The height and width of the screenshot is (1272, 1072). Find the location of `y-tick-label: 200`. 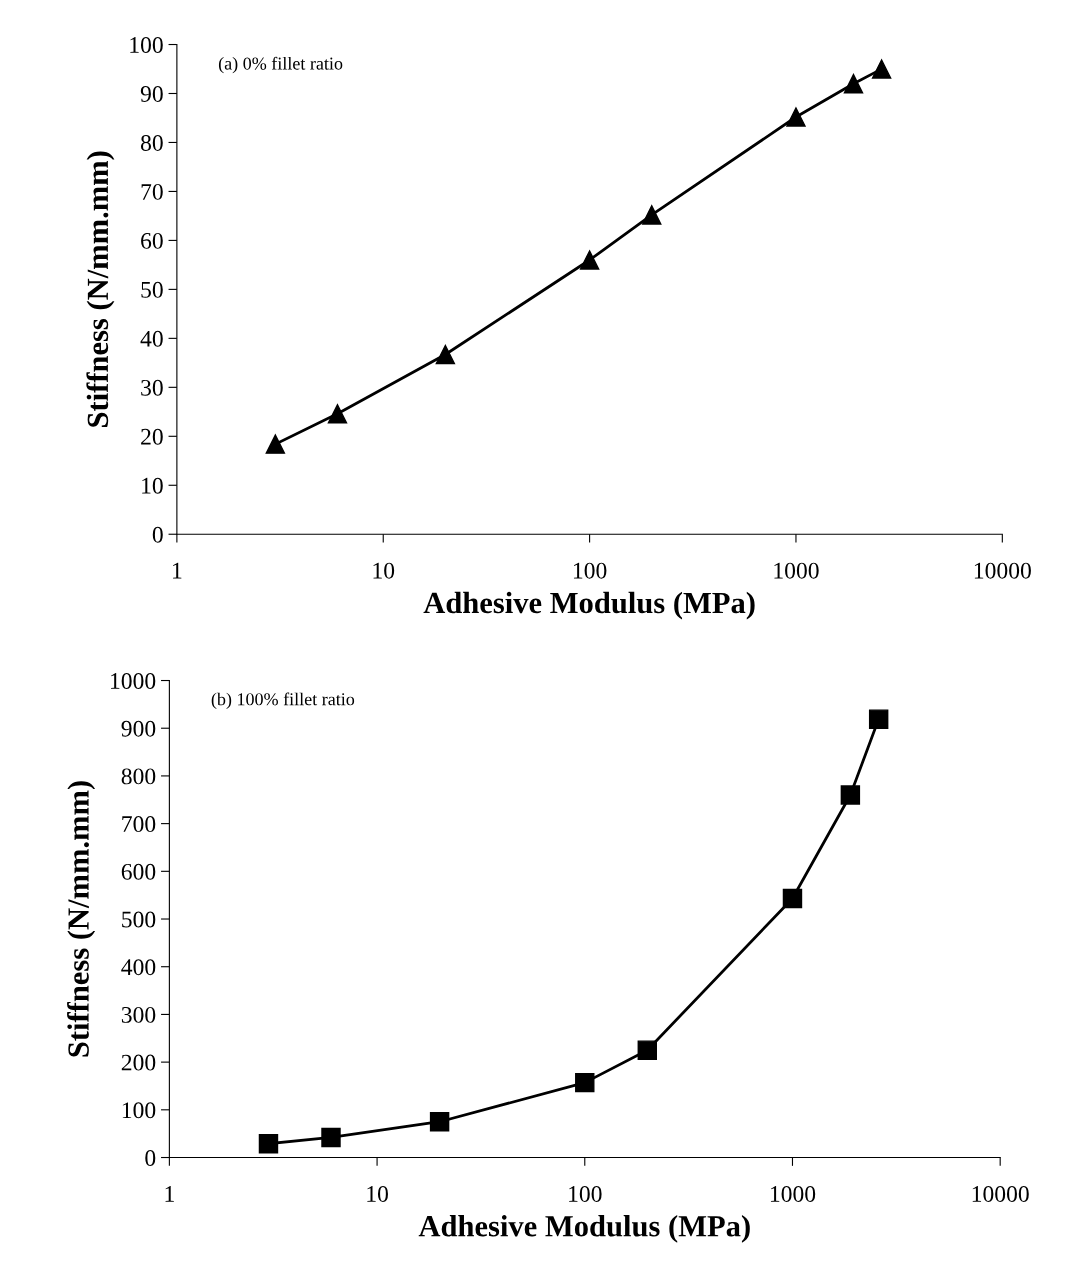

y-tick-label: 200 is located at coordinates (138, 1062).